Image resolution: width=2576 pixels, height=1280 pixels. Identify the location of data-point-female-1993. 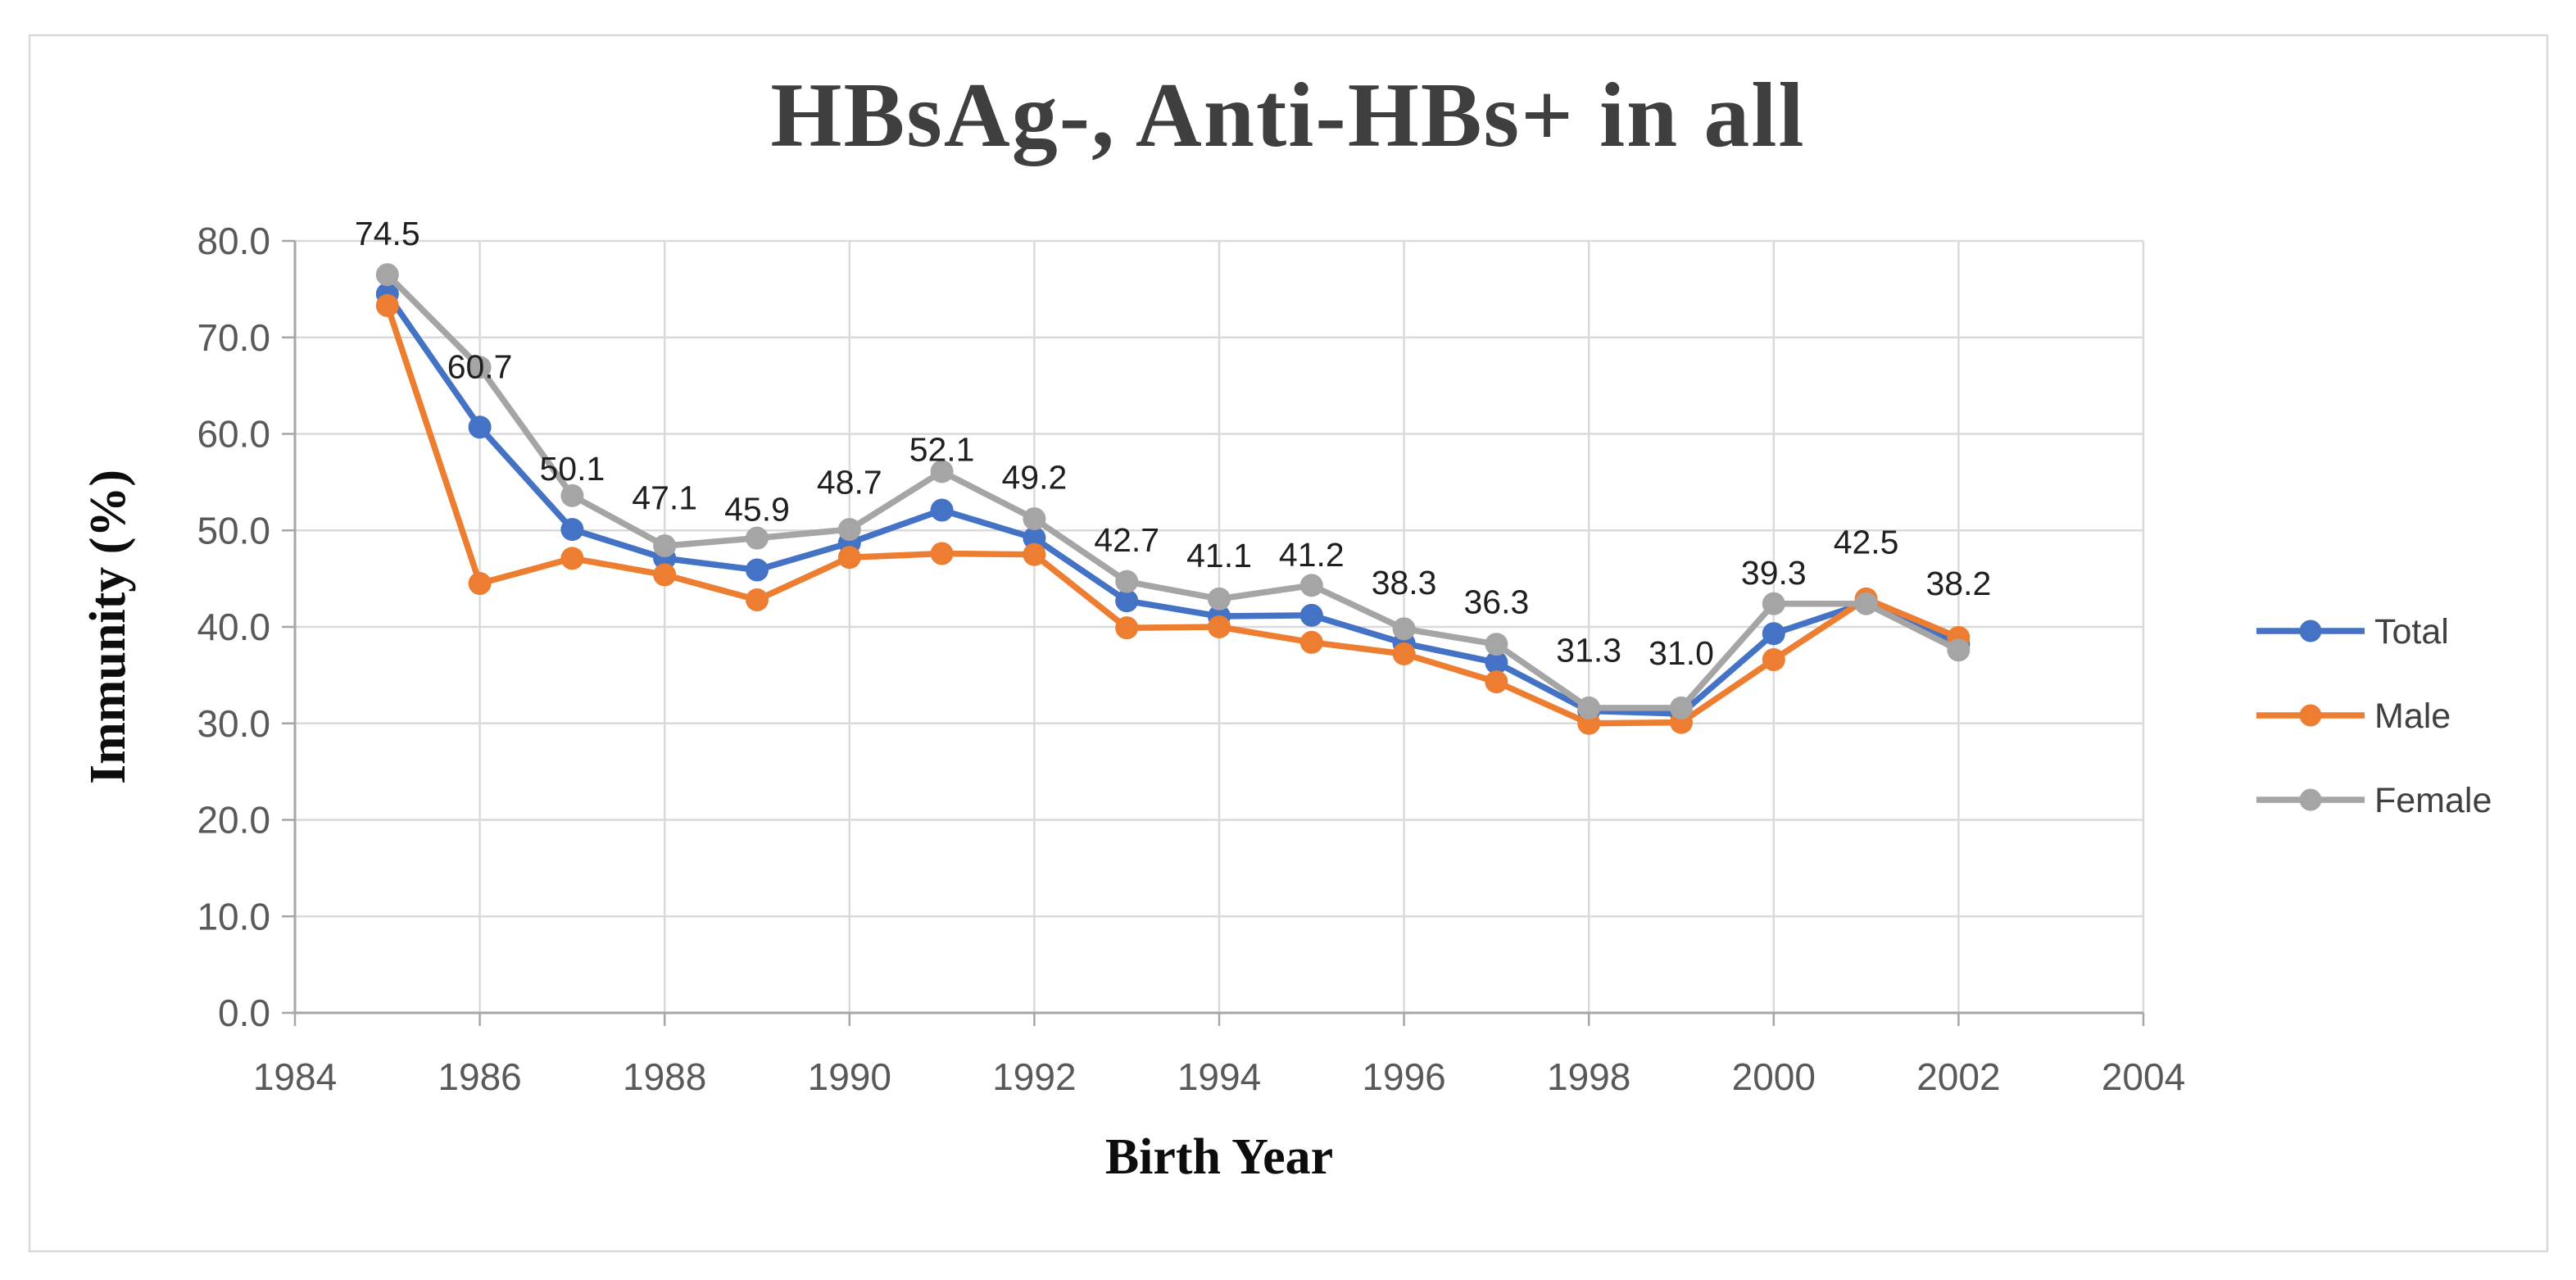
(1127, 581).